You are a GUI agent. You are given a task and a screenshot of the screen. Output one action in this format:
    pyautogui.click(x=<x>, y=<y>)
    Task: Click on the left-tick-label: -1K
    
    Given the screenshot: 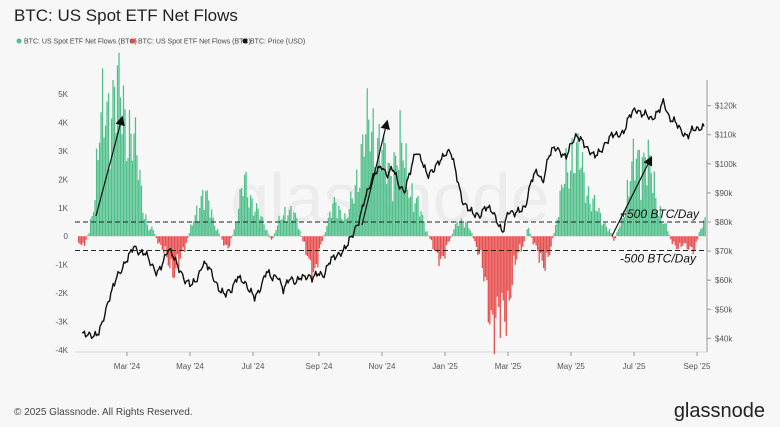 What is the action you would take?
    pyautogui.click(x=62, y=265)
    